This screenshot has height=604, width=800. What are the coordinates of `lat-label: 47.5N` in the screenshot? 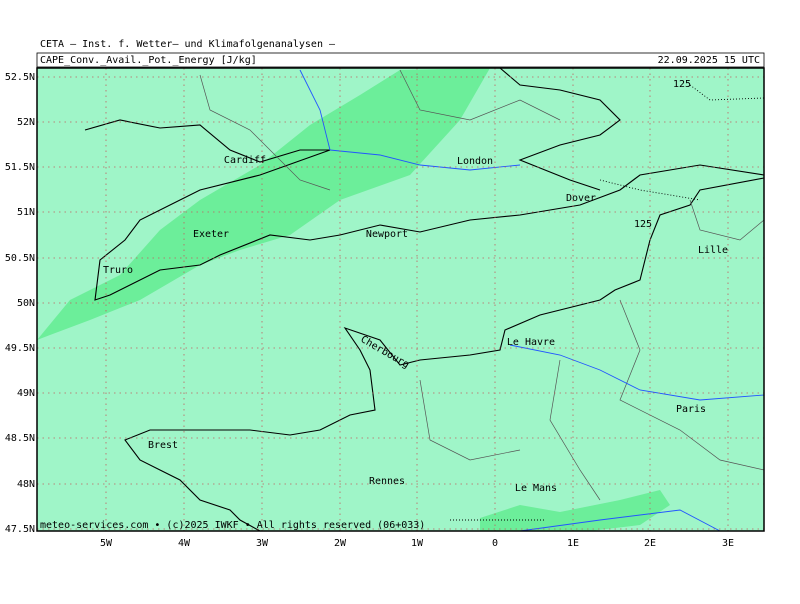 It's located at (20, 529).